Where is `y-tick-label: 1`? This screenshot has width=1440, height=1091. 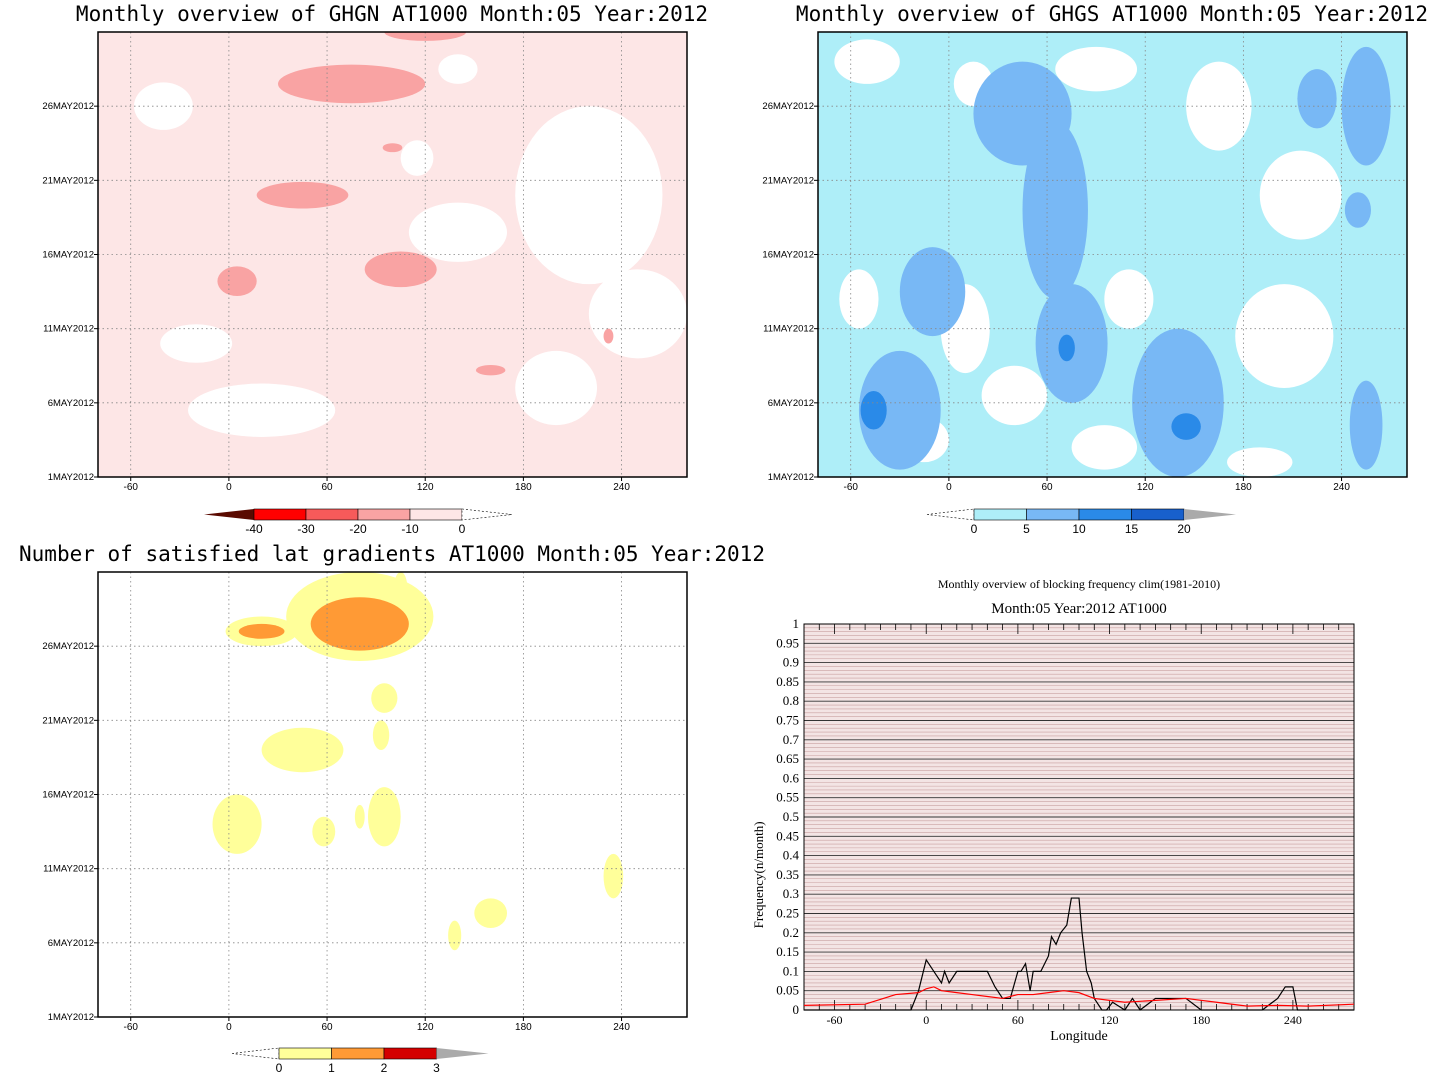
y-tick-label: 1 is located at coordinates (796, 623).